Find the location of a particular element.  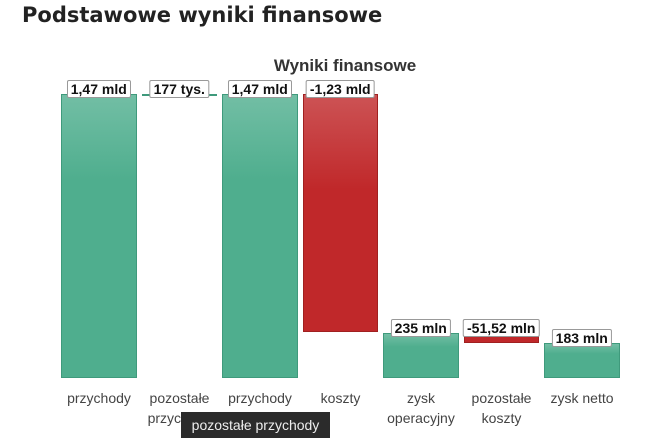

x-tick-label: koszty is located at coordinates (340, 398).